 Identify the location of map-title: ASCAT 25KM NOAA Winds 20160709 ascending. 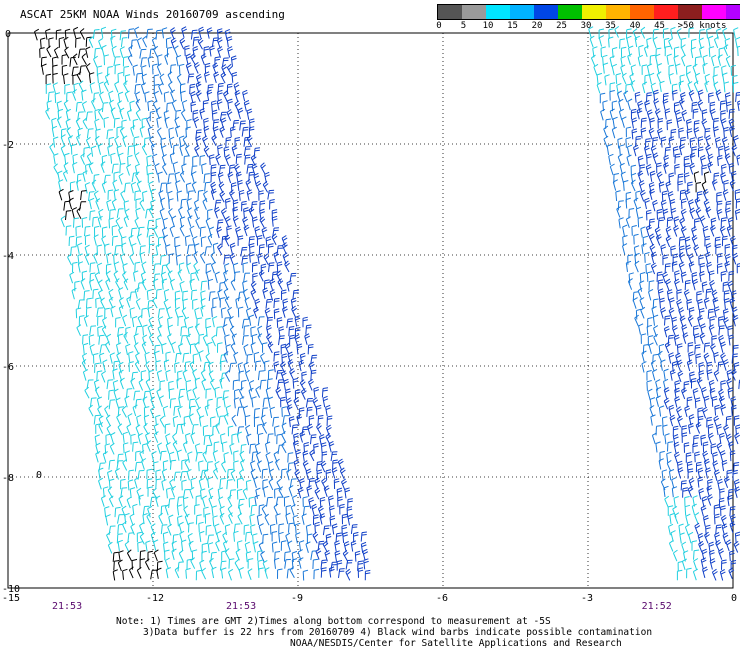
(152, 14).